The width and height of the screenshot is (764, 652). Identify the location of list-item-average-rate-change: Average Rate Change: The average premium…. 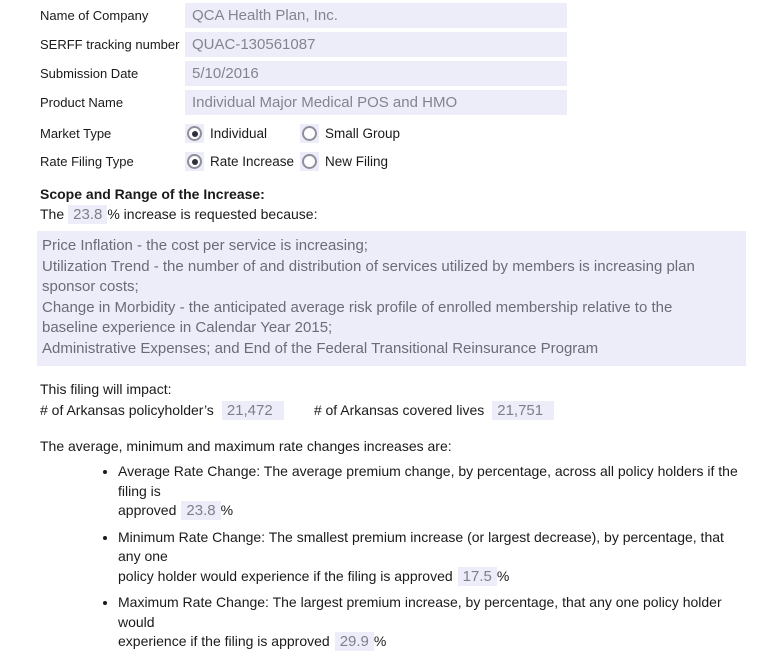
(433, 491).